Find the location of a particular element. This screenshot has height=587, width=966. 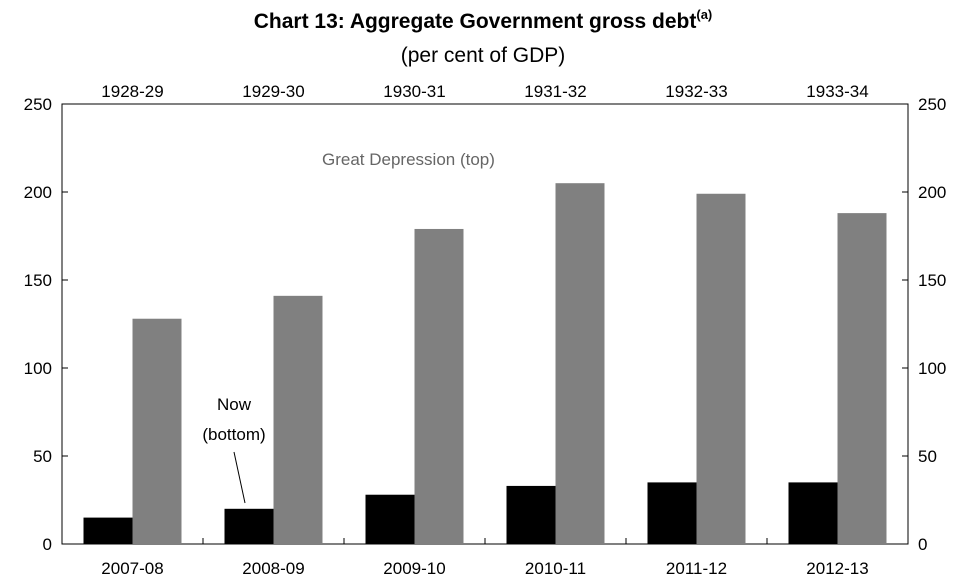

chart-subtitle: (per cent of GDP) is located at coordinates (483, 55).